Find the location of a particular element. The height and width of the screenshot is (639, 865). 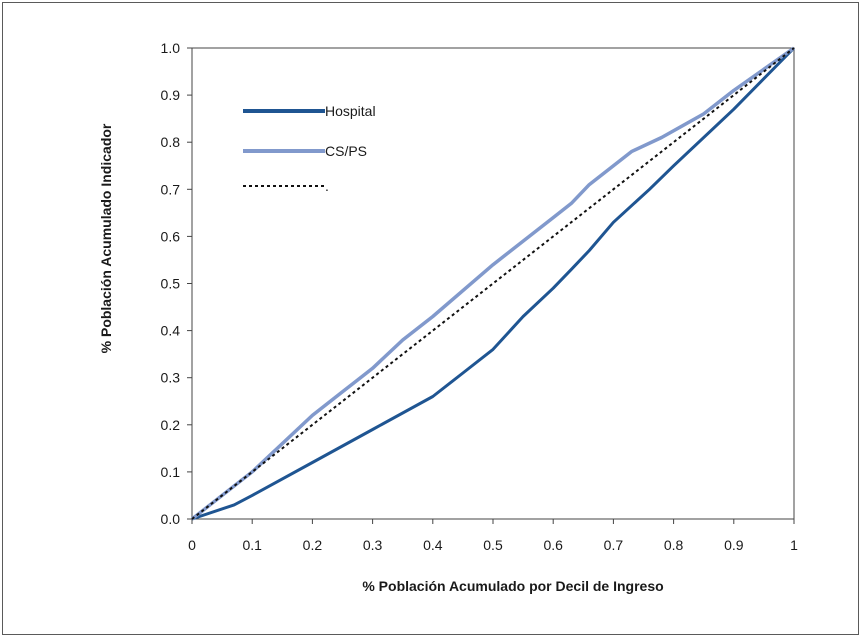

x-tick-label: 0.7 is located at coordinates (614, 545).